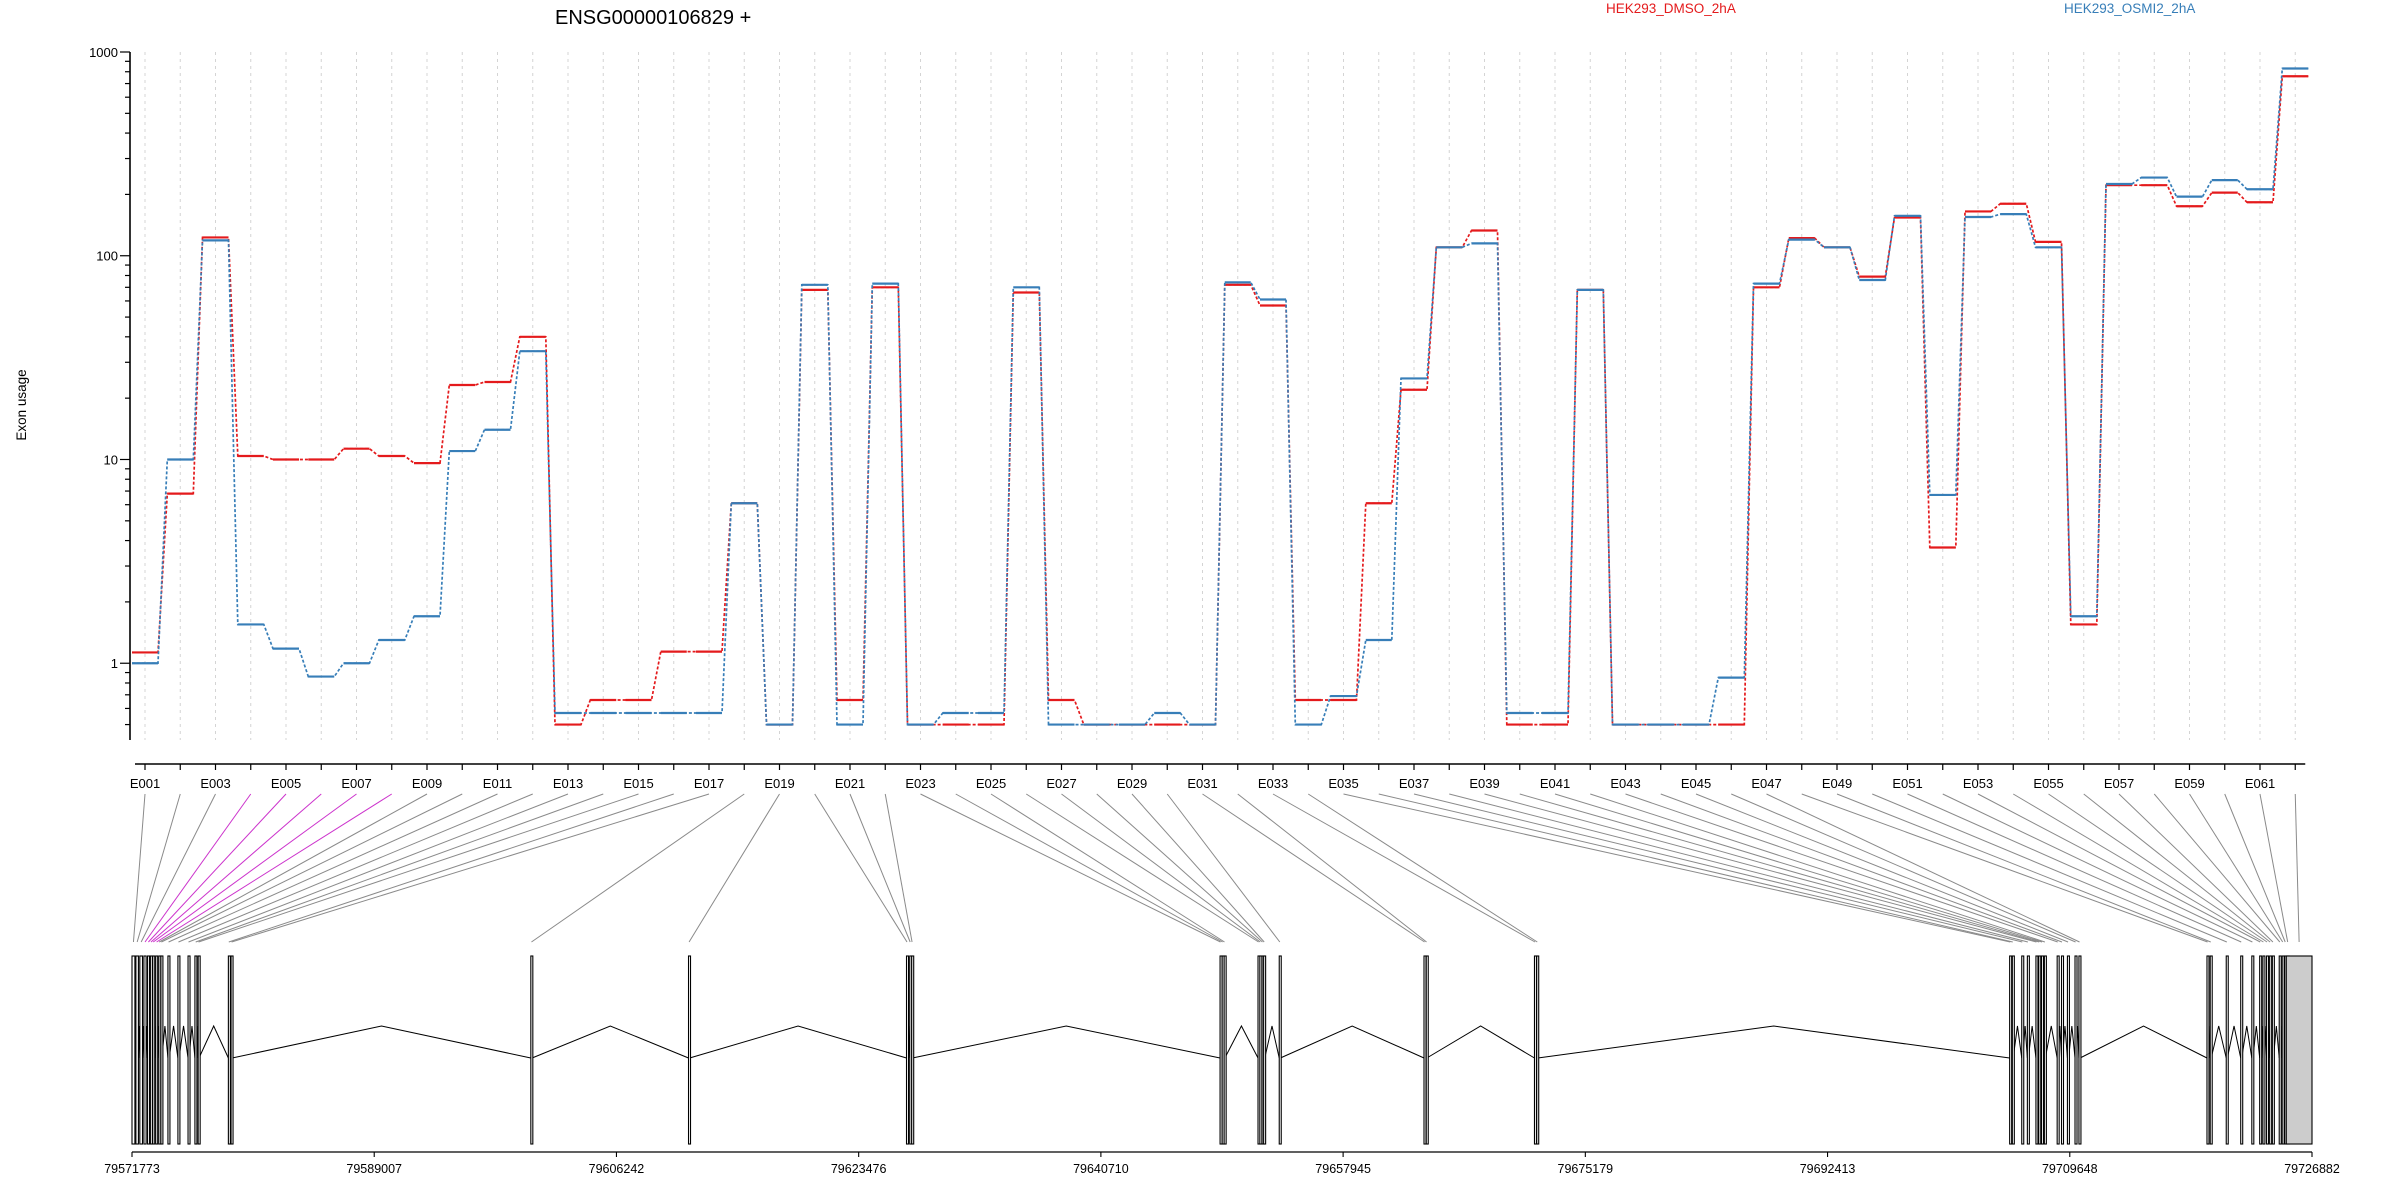 The height and width of the screenshot is (1200, 2400). What do you see at coordinates (920, 783) in the screenshot?
I see `x-tick-label: E023` at bounding box center [920, 783].